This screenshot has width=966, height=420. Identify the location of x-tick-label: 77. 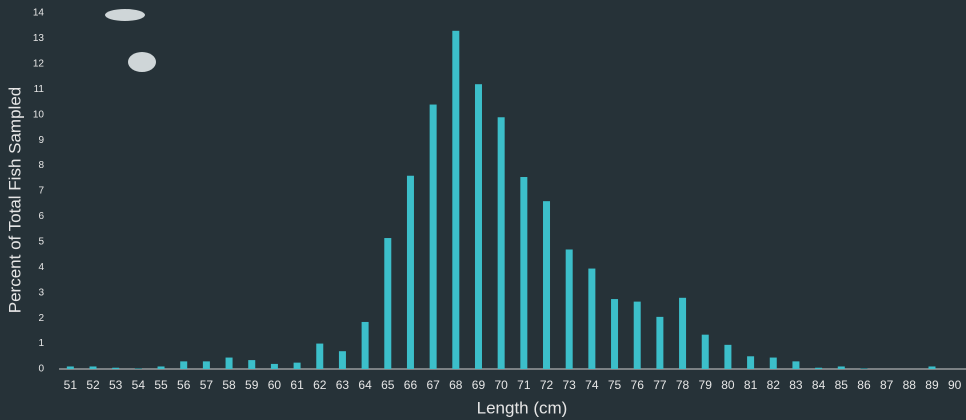
(660, 385).